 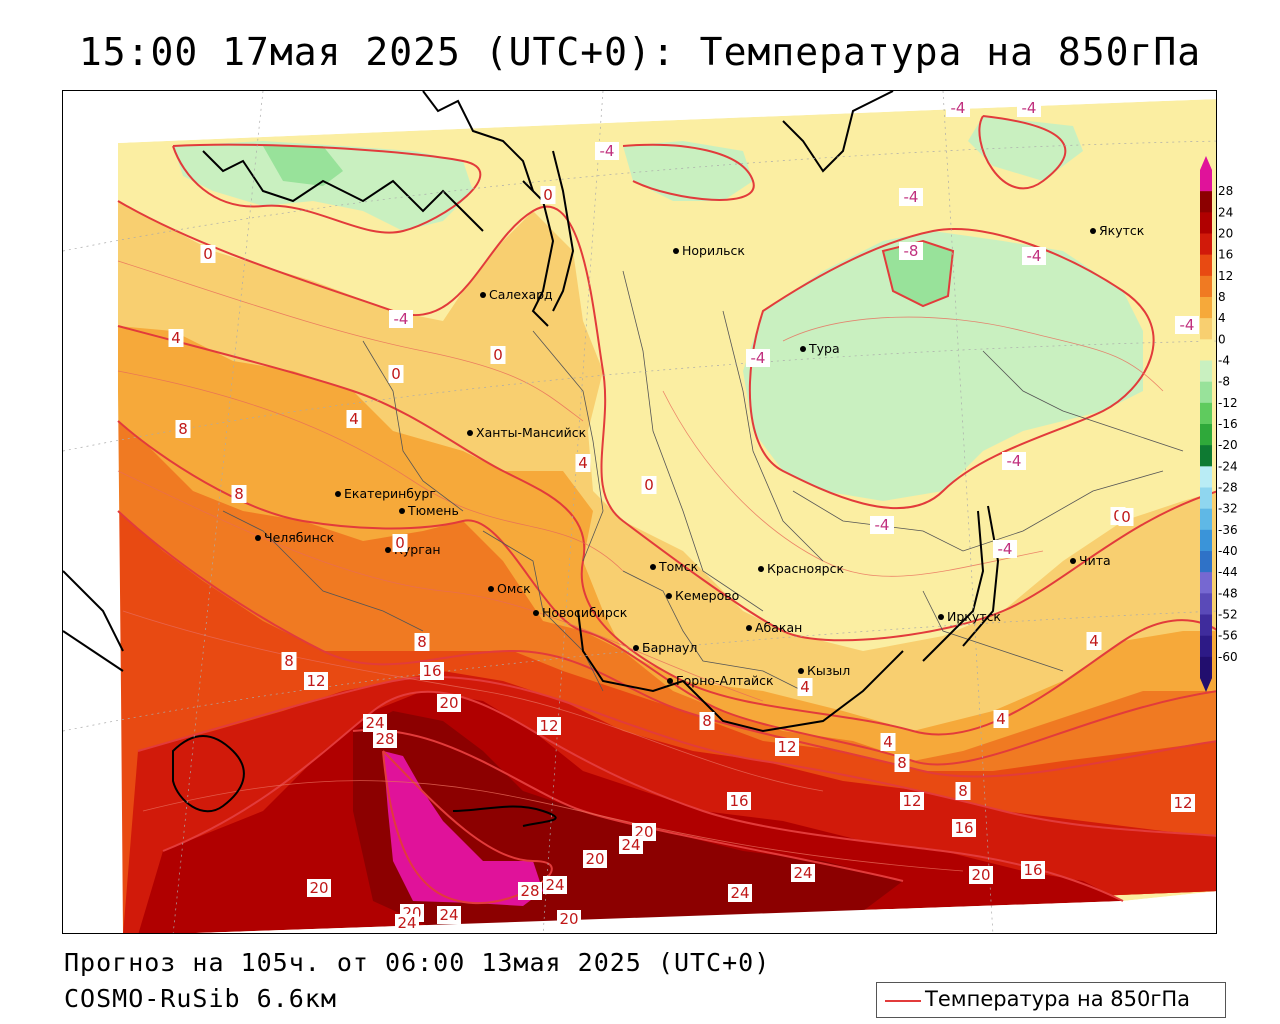 I want to click on isotherm-label-text: 28, so click(x=384, y=739).